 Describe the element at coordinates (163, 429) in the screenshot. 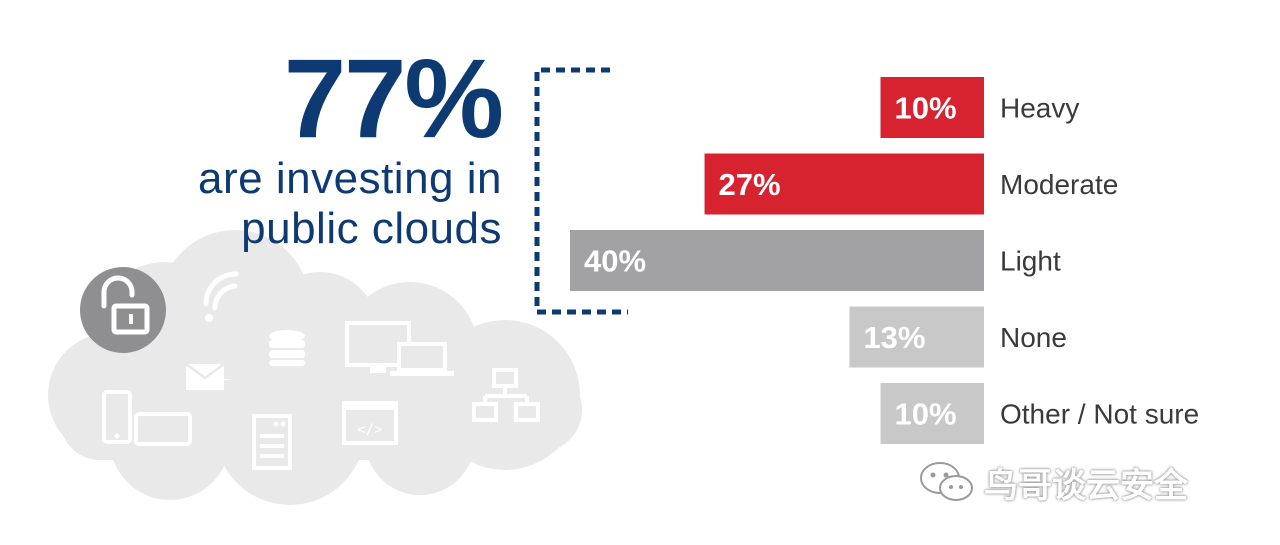

I see `tablet-icon` at that location.